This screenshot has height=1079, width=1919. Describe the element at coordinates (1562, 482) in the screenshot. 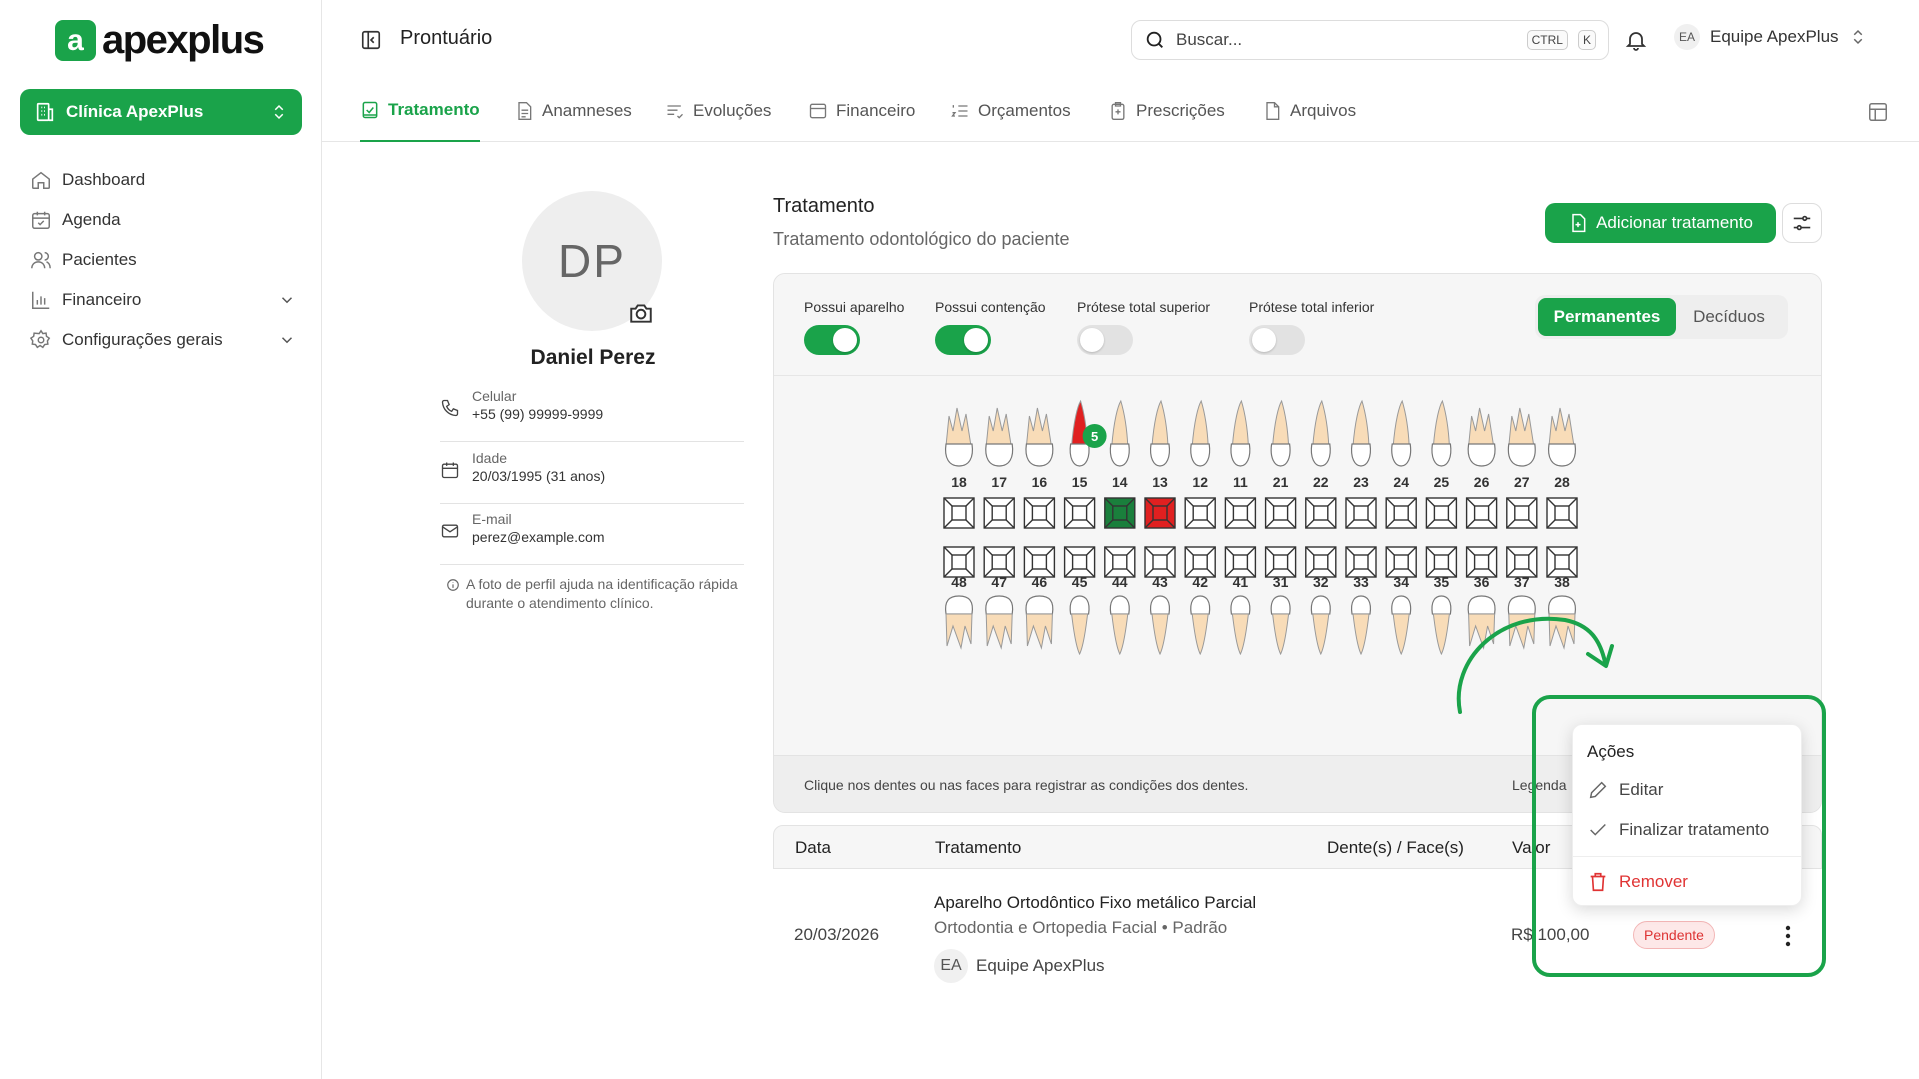

I see `tooth-number: 28` at that location.